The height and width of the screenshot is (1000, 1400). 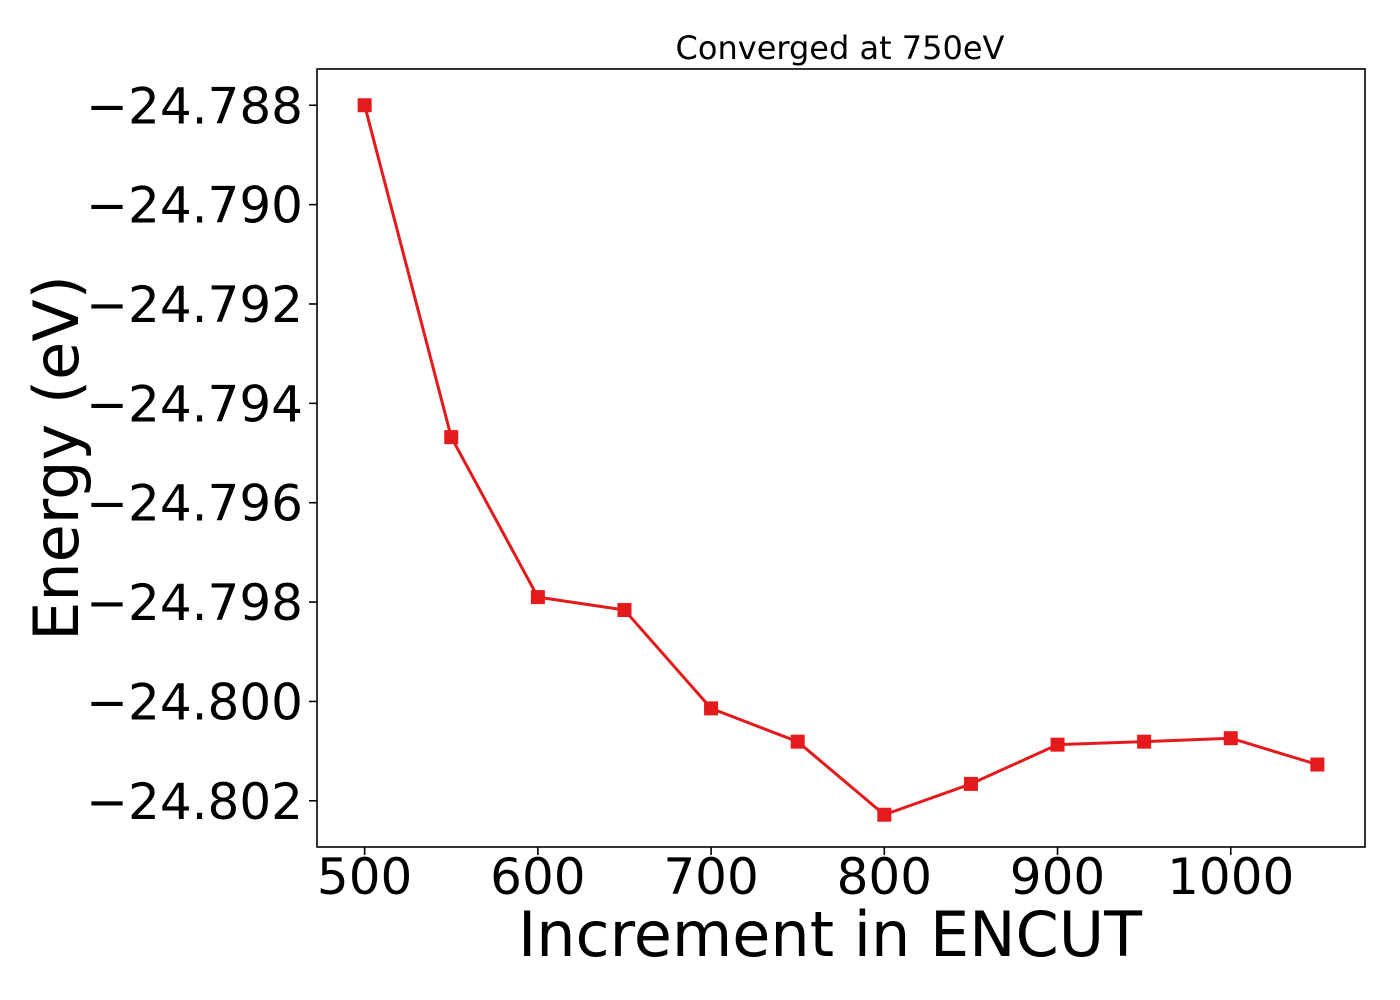 I want to click on y-tick-label: −24.794, so click(x=194, y=404).